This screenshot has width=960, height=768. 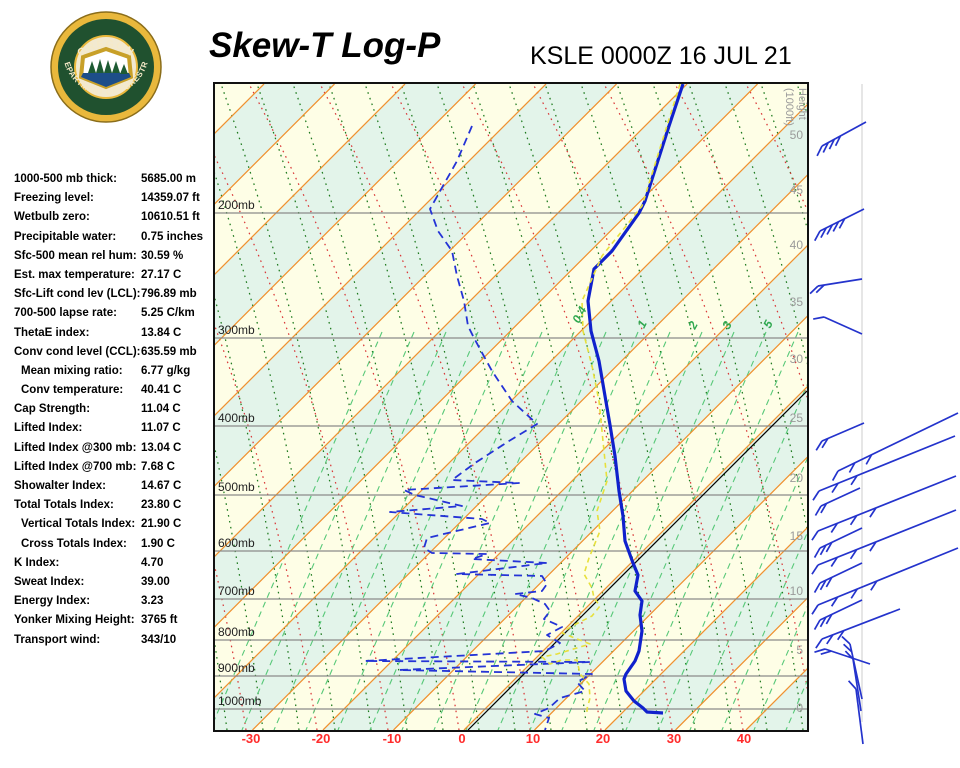 What do you see at coordinates (236, 668) in the screenshot?
I see `pressure-label: 900mb` at bounding box center [236, 668].